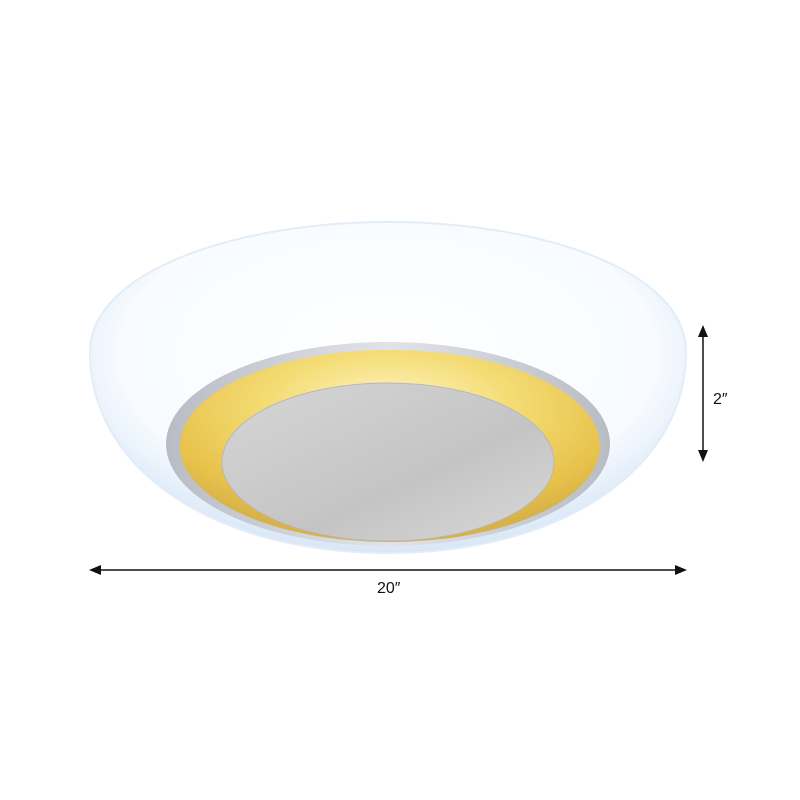  What do you see at coordinates (388, 570) in the screenshot?
I see `width-dimension-arrow` at bounding box center [388, 570].